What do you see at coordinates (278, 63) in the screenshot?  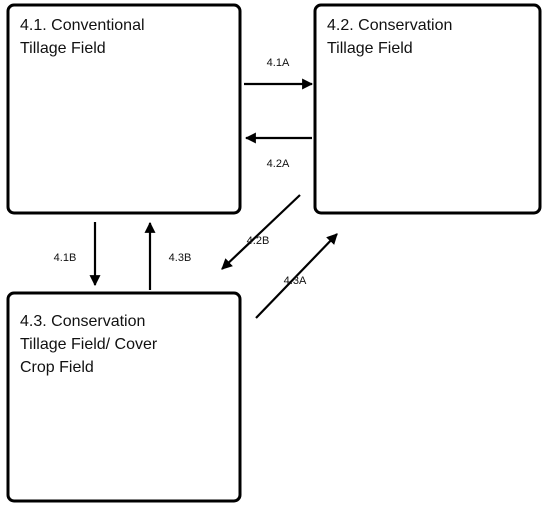 I see `edge-label: 4.1A` at bounding box center [278, 63].